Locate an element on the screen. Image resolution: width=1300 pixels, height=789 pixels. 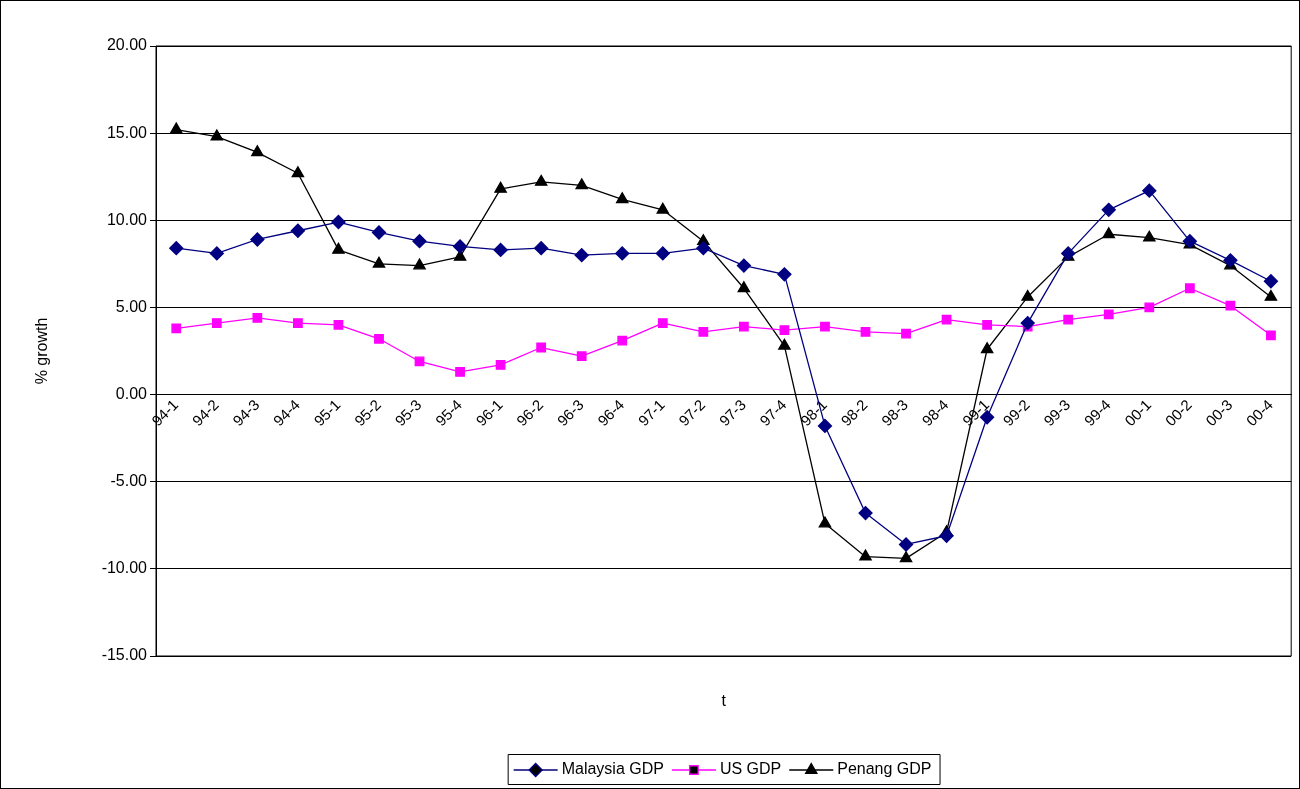
legend-label: Malaysia GDP is located at coordinates (612, 769).